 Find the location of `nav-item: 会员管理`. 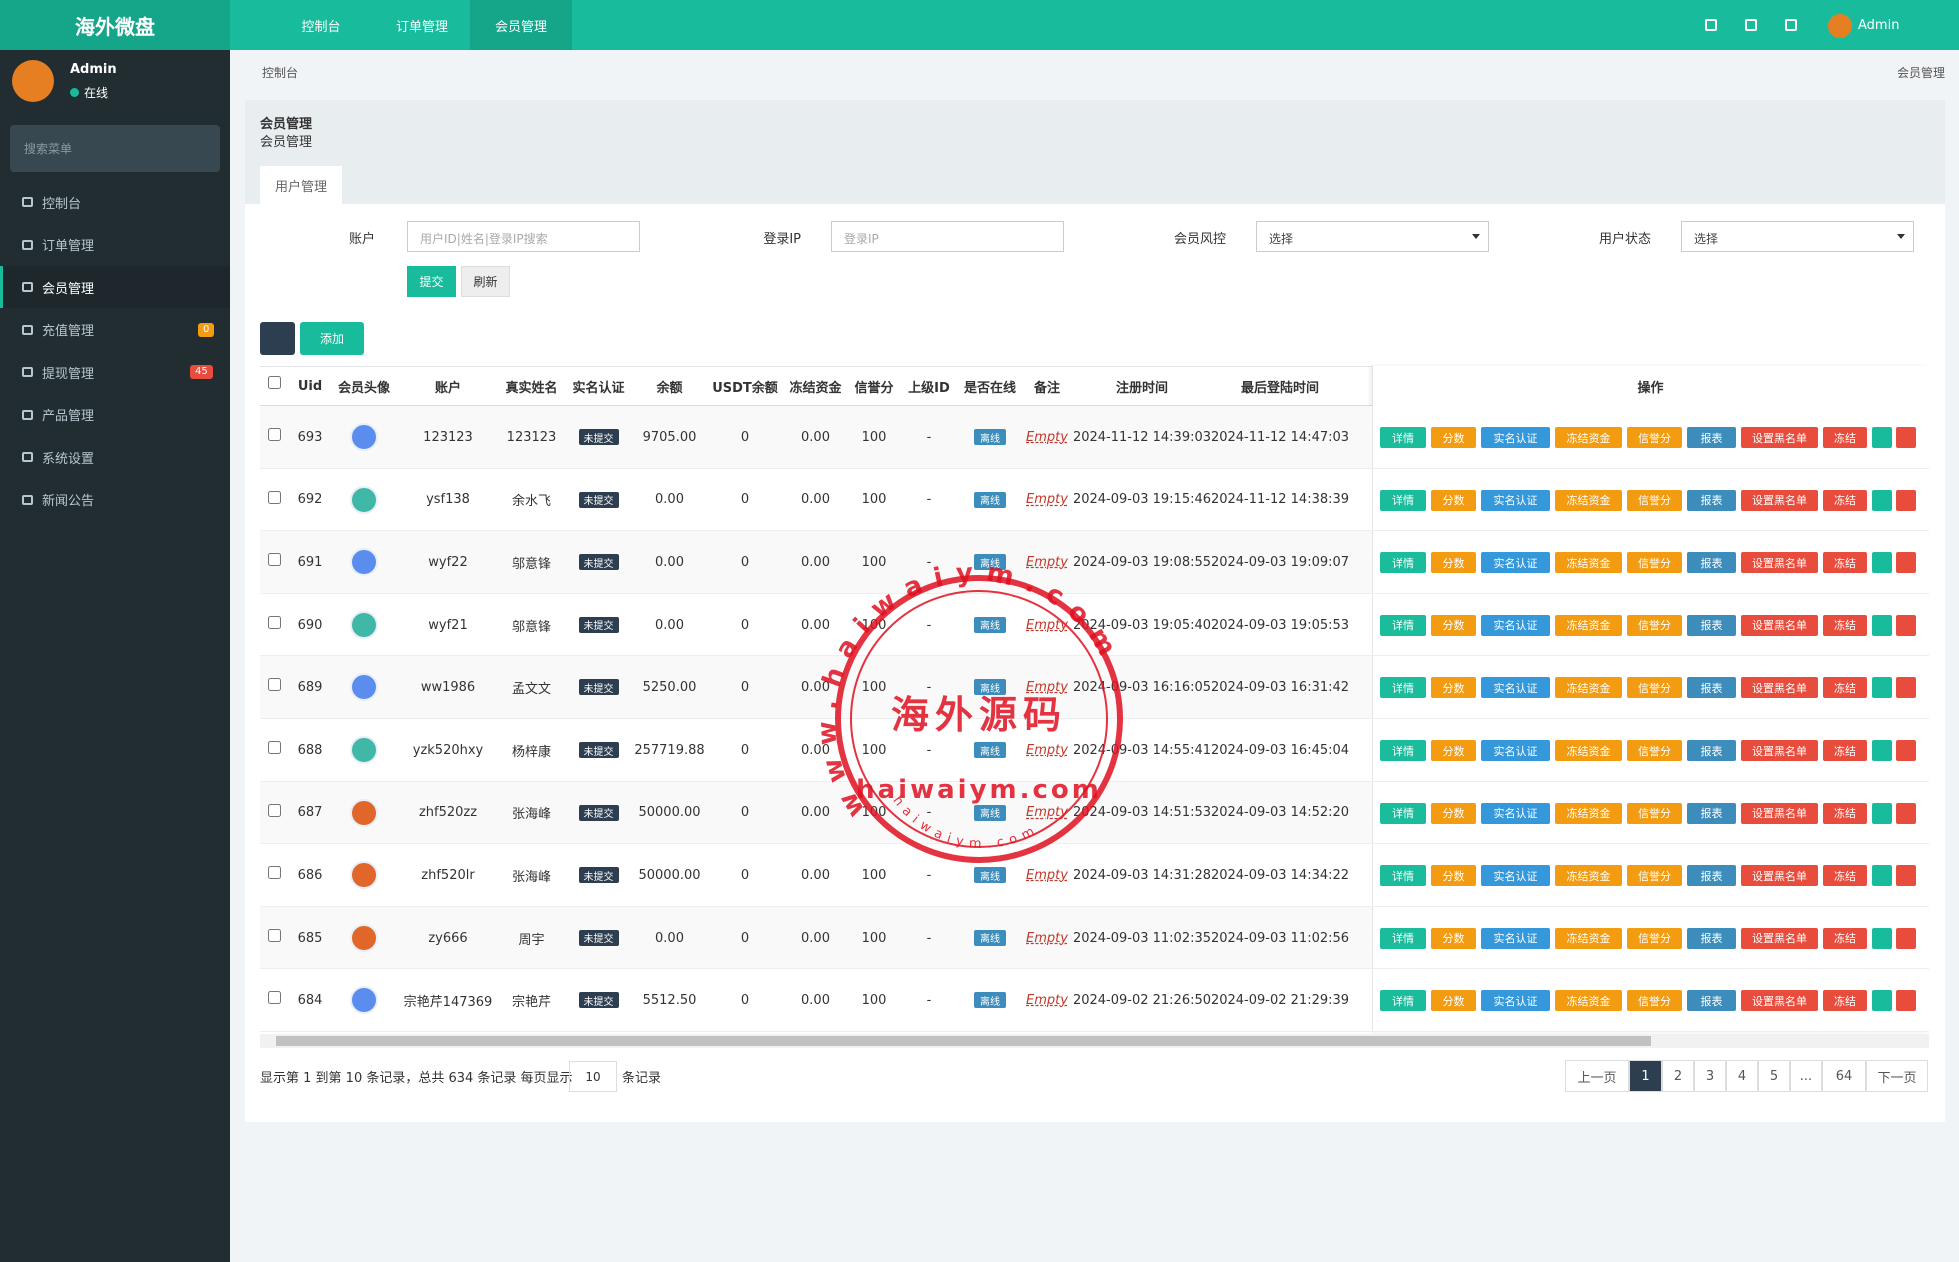

nav-item: 会员管理 is located at coordinates (521, 25).